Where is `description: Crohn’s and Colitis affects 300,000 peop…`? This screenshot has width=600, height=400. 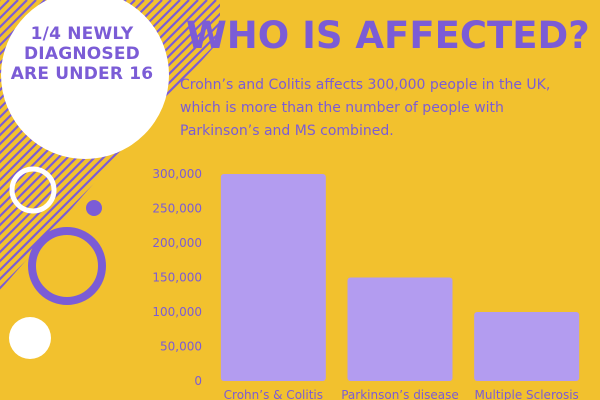
description: Crohn’s and Colitis affects 300,000 peop… is located at coordinates (385, 108).